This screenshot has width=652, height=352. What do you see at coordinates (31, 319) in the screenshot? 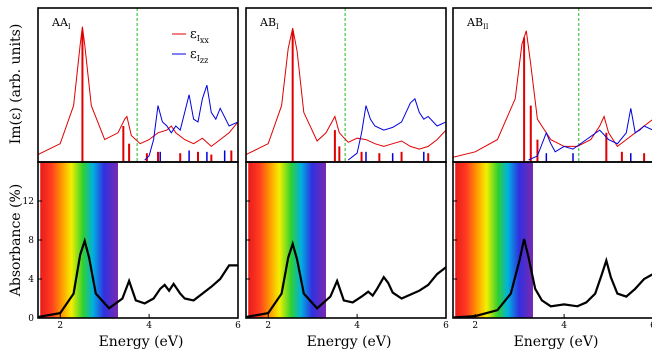
I see `y-tick-label: 0` at bounding box center [31, 319].